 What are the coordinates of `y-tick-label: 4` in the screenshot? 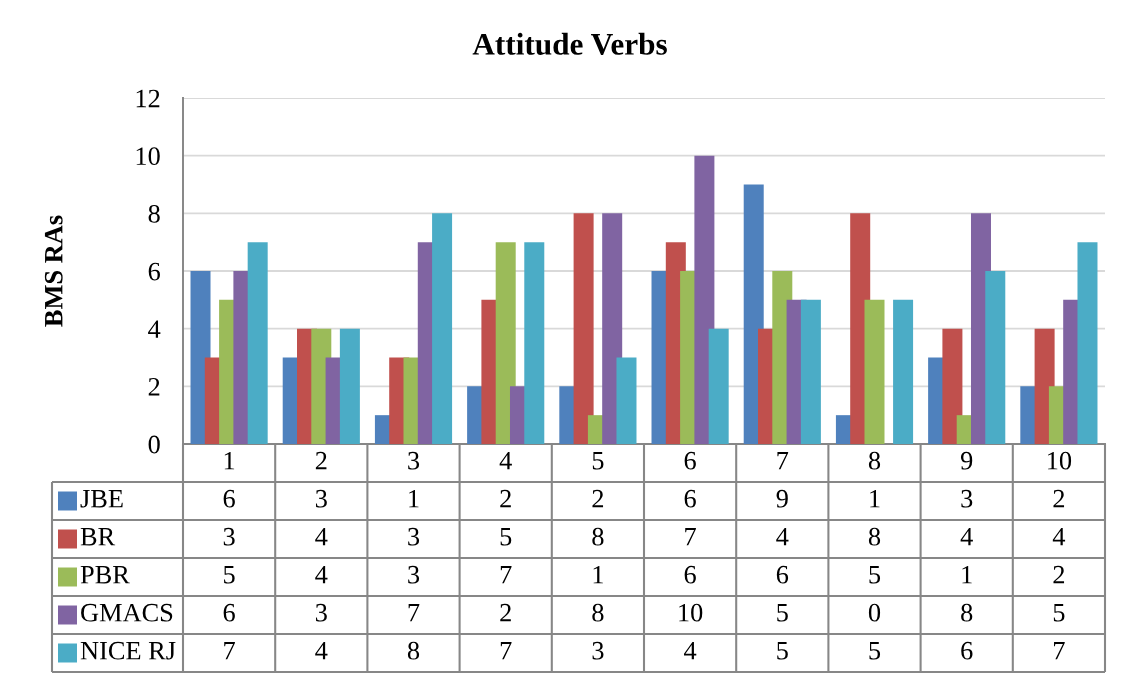 It's located at (154, 329).